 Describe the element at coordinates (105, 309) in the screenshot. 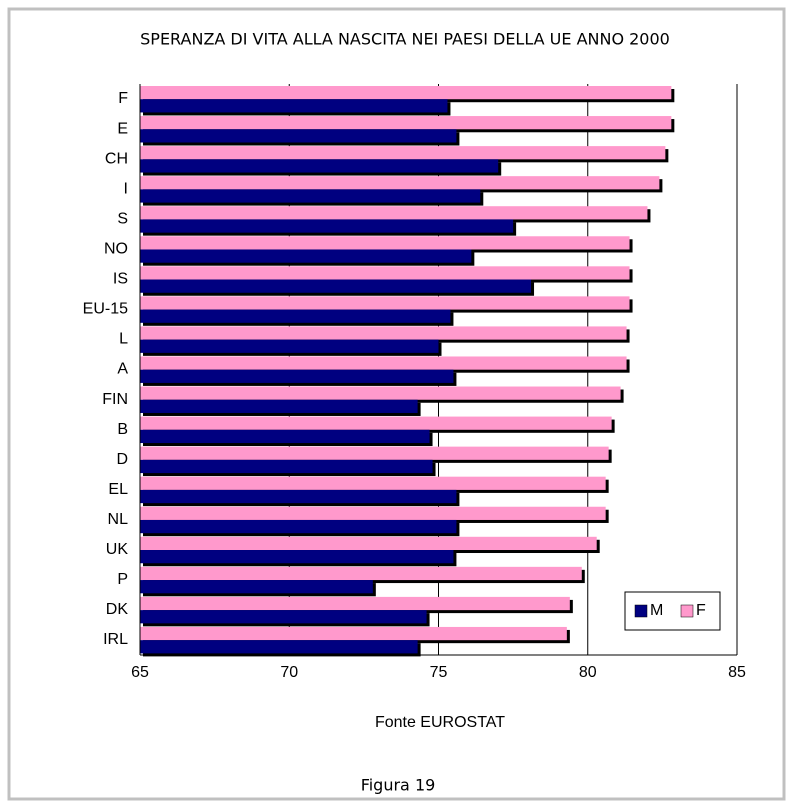

I see `y-tick-label: EU-15` at that location.